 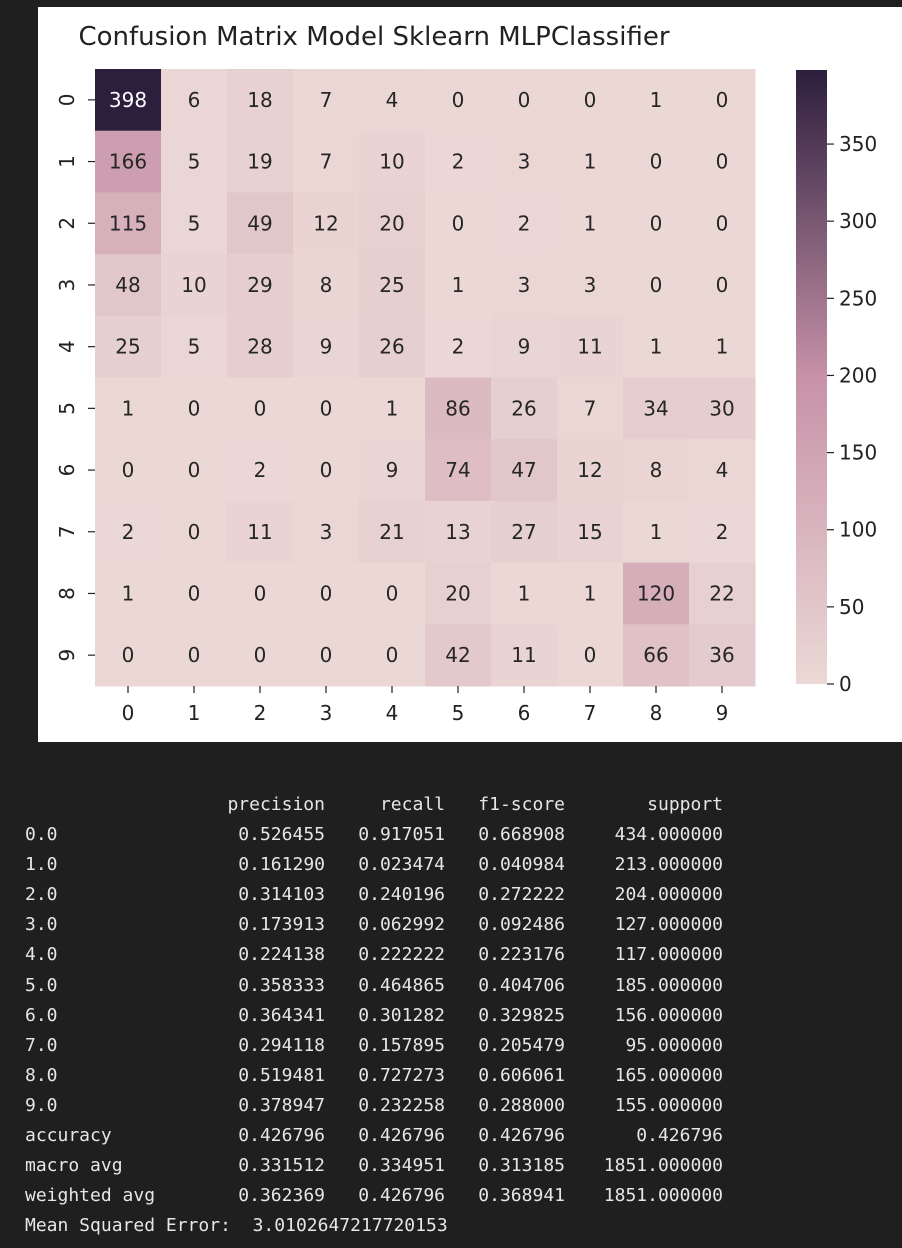 What do you see at coordinates (401, 1075) in the screenshot?
I see `report-cell-recall: 0.727273` at bounding box center [401, 1075].